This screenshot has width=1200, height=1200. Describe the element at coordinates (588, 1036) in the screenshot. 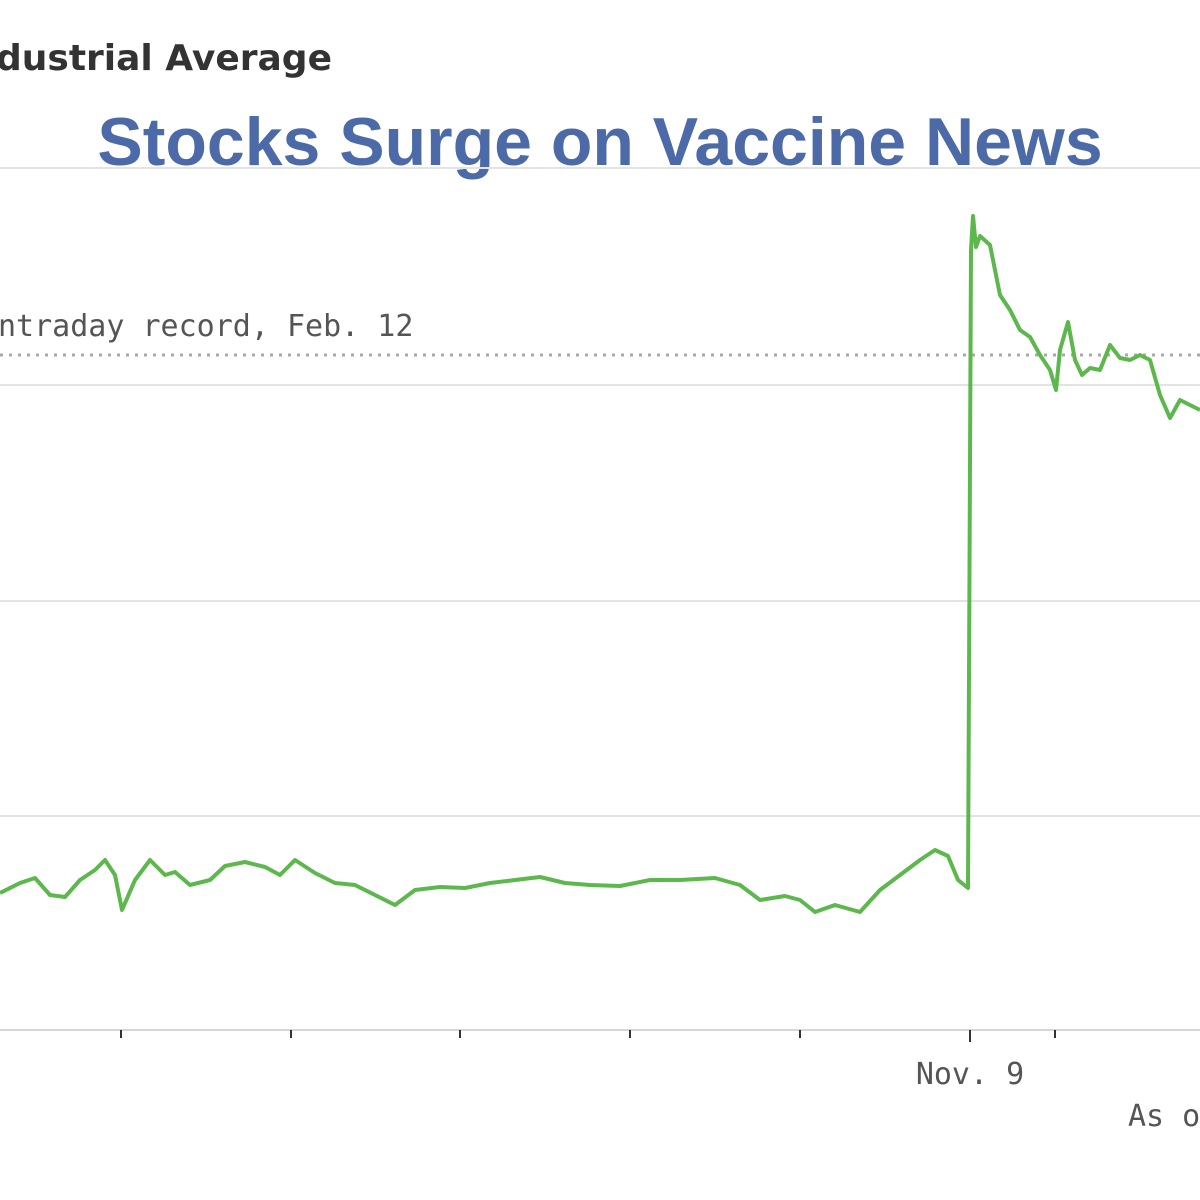

I see `x-axis-ticks` at that location.